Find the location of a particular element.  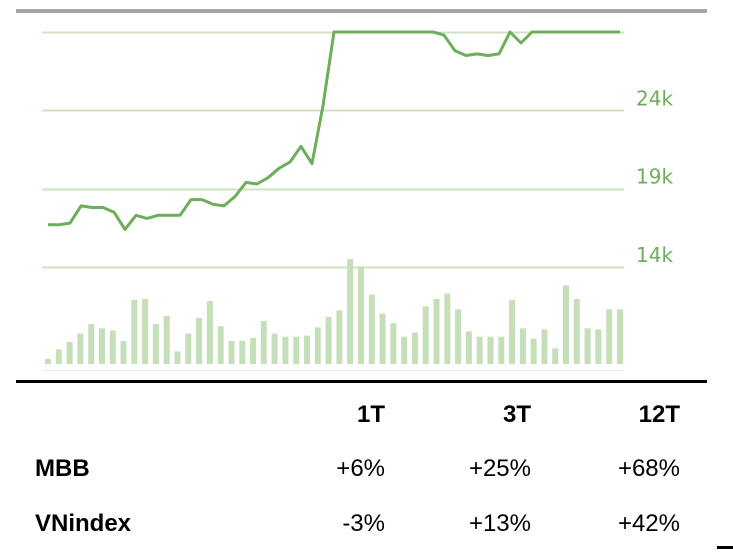

header-3t: 3T is located at coordinates (516, 414).